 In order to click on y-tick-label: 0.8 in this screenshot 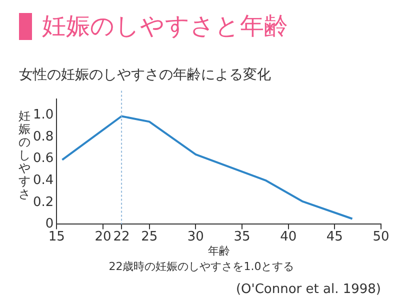, I will do `click(43, 136)`.